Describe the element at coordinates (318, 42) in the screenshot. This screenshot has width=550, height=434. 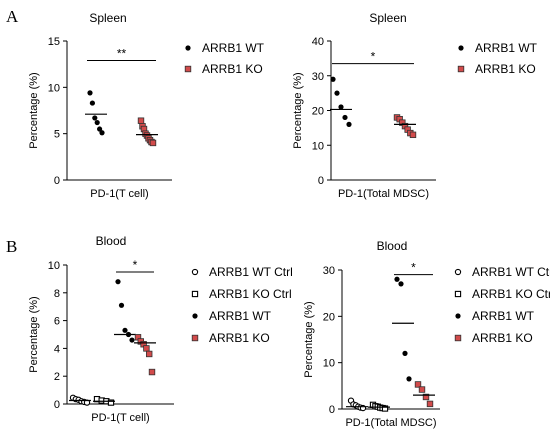
I see `y-tick-label: 40` at that location.